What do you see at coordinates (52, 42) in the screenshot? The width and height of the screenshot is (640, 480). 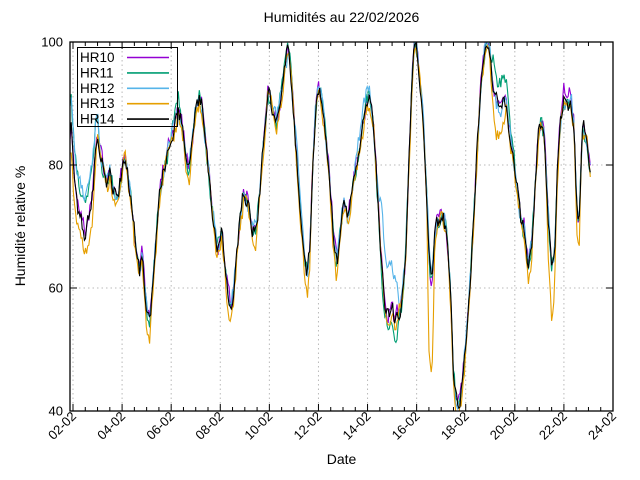 I see `y-tick-label: 100` at bounding box center [52, 42].